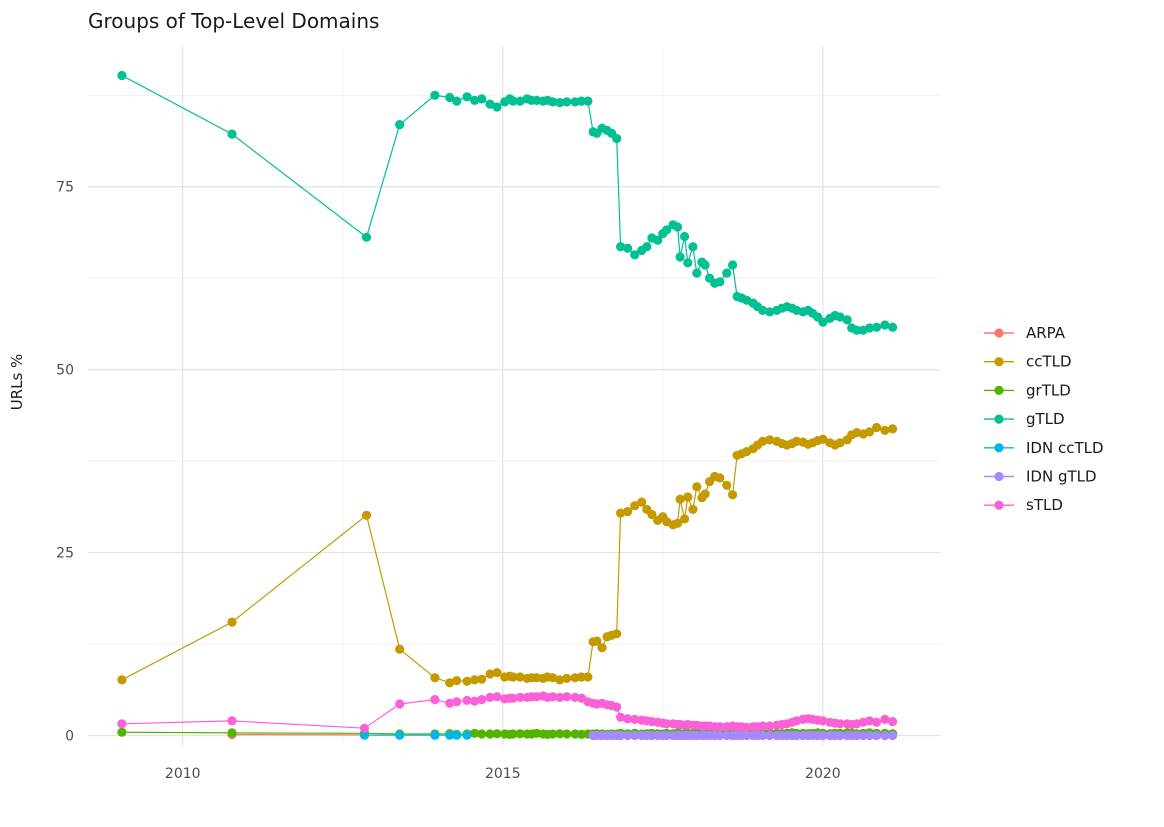 This screenshot has width=1164, height=827. Describe the element at coordinates (65, 188) in the screenshot. I see `y-tick-label: 75` at that location.